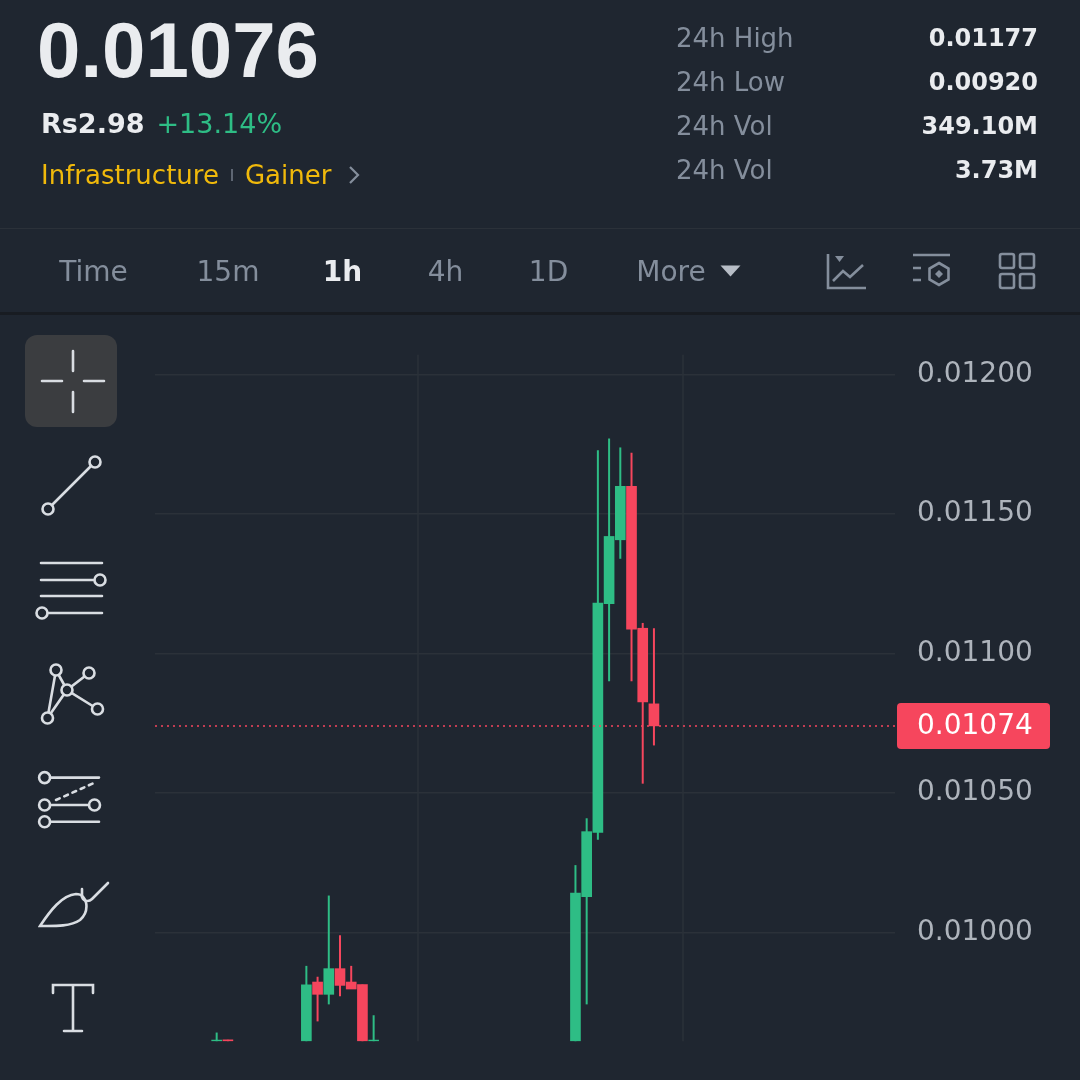 The width and height of the screenshot is (1080, 1080). I want to click on y-tick-label: 0.01200, so click(975, 372).